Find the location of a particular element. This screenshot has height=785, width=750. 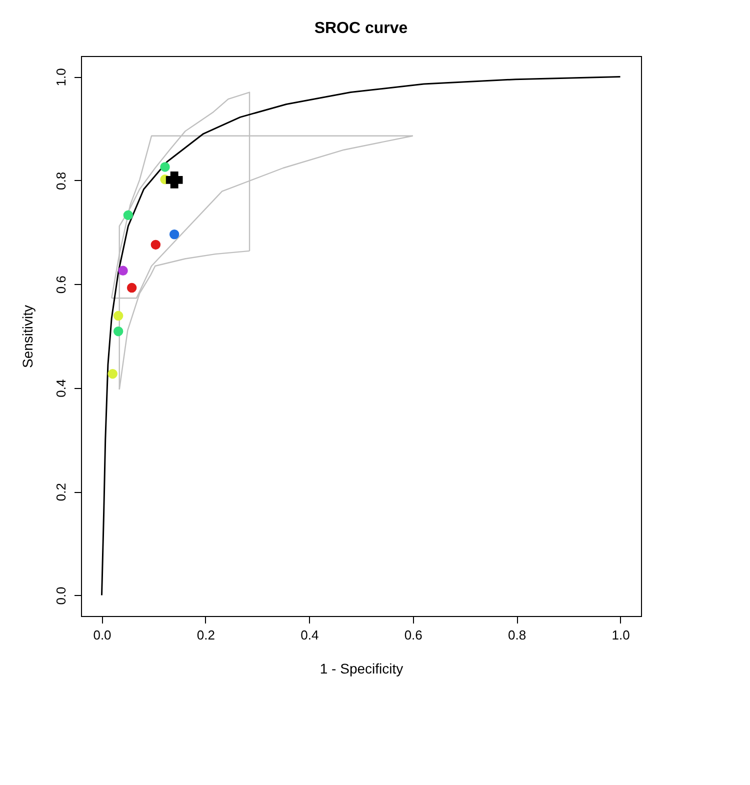

y-tick-label: 0.4 is located at coordinates (61, 388).